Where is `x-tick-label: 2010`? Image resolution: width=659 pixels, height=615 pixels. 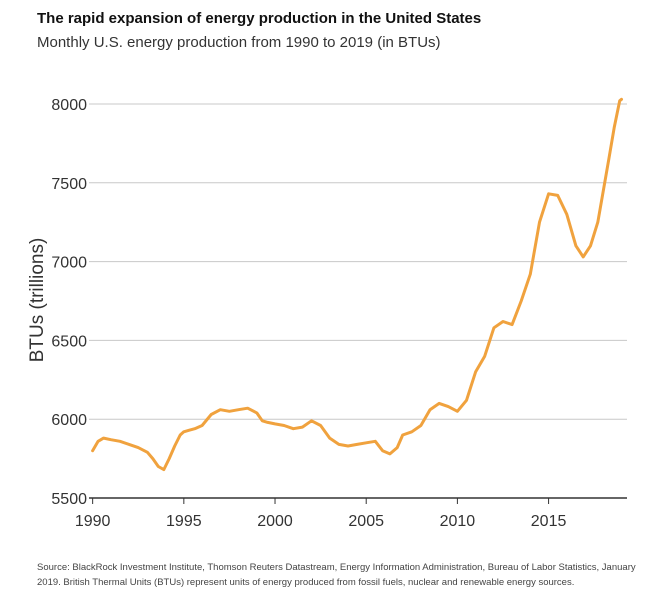 x-tick-label: 2010 is located at coordinates (458, 521).